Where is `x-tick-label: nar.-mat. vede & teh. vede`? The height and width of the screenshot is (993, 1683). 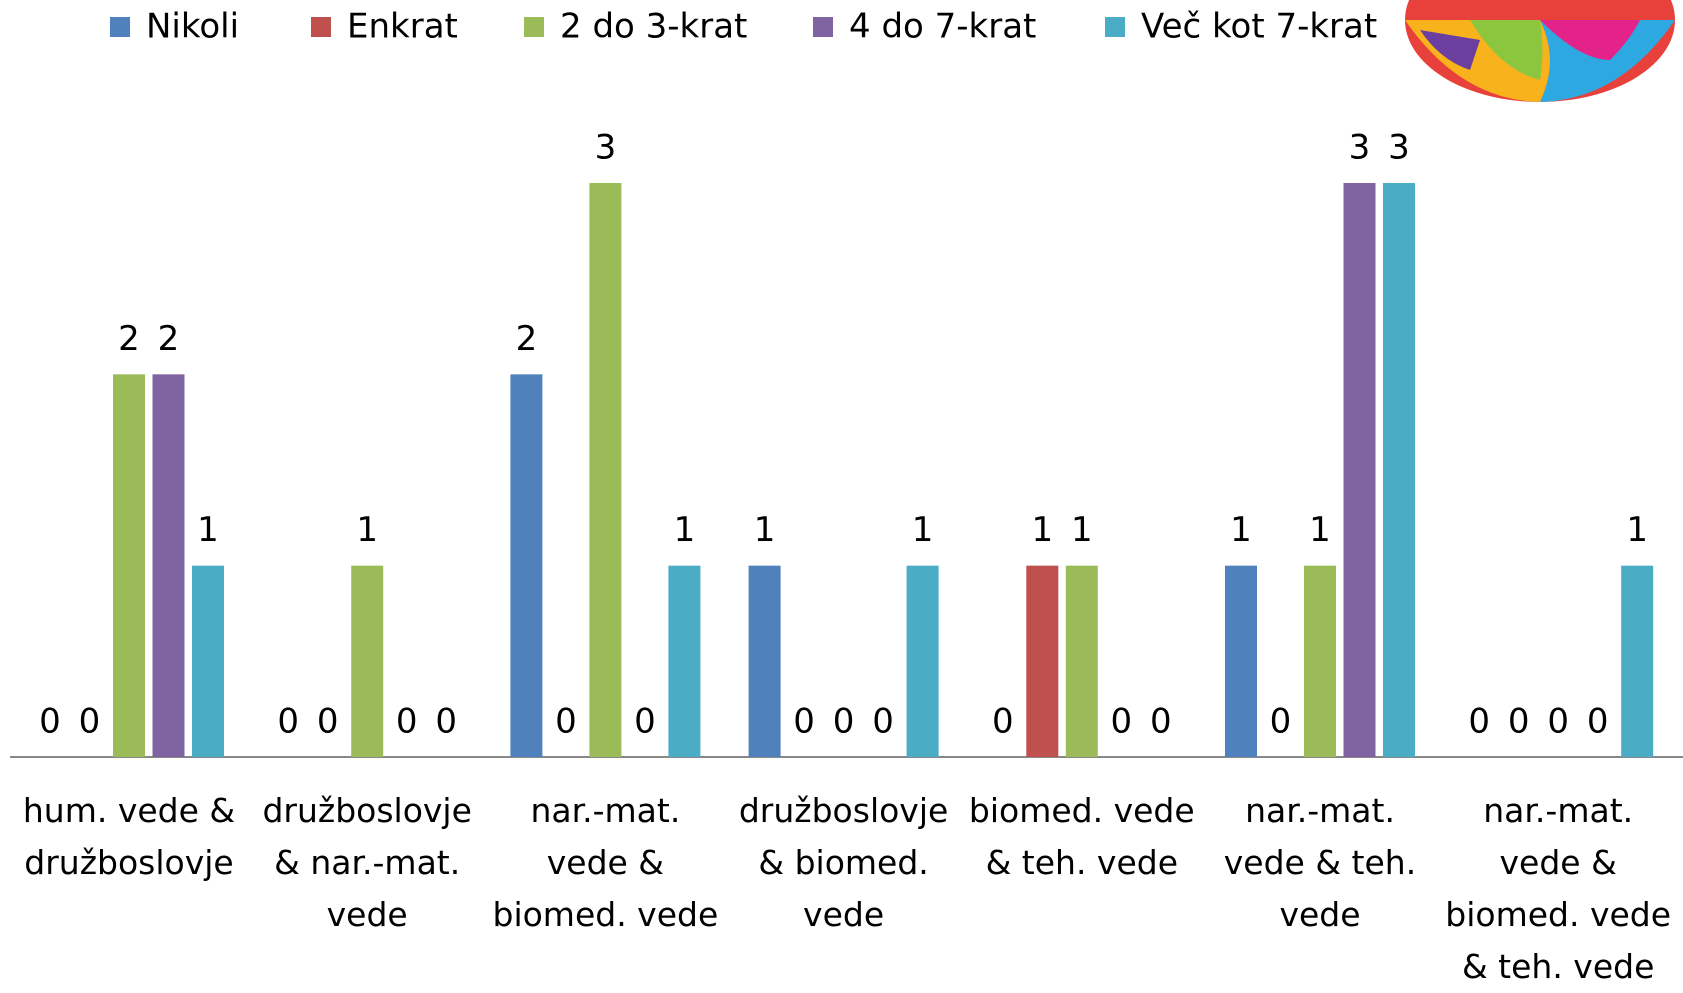
x-tick-label: nar.-mat. vede & teh. vede is located at coordinates (1320, 862).